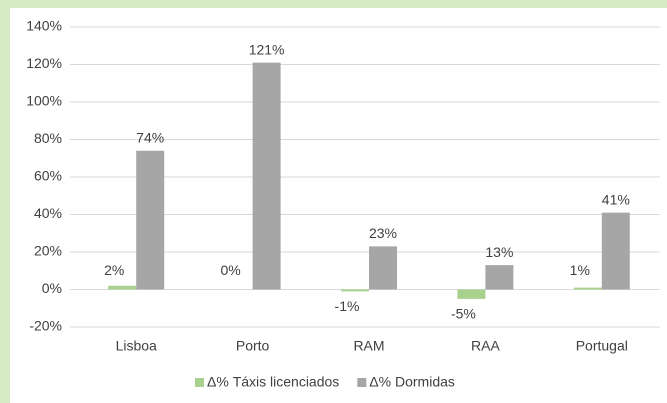  I want to click on data-label: 0%, so click(230, 270).